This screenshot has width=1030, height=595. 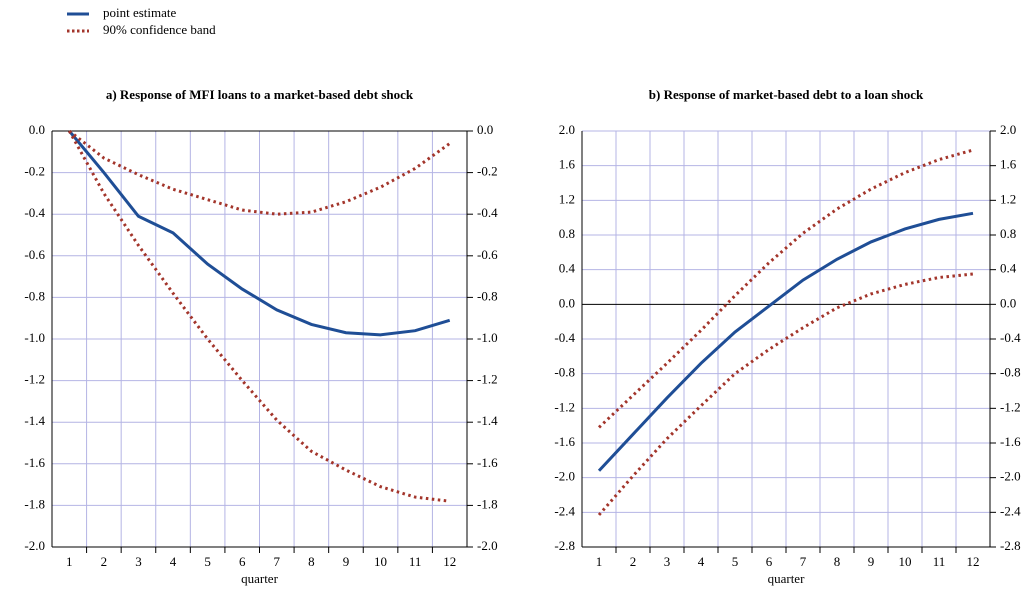 What do you see at coordinates (487, 171) in the screenshot?
I see `y2-tick-label: -0.2` at bounding box center [487, 171].